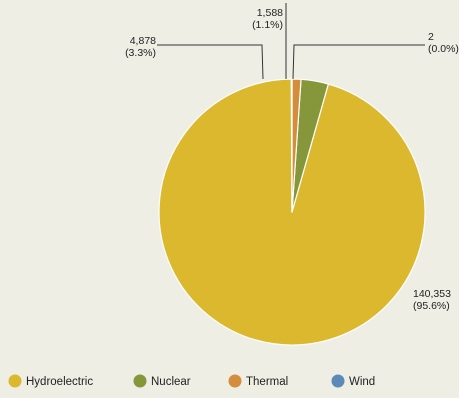  I want to click on data-label-value-thermal: 1,588, so click(270, 13).